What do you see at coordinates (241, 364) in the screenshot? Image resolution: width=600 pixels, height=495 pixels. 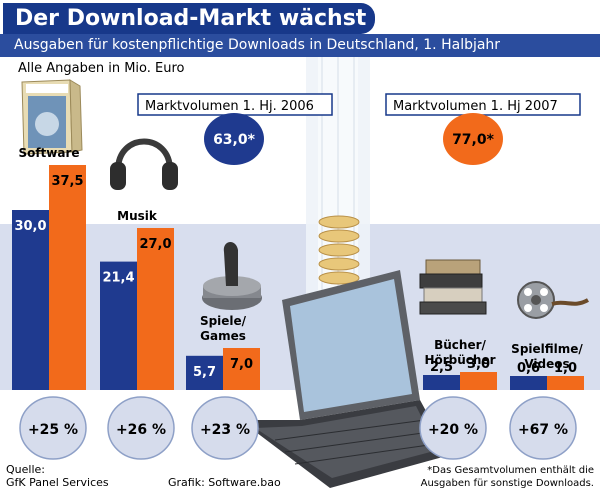 I see `data-label-2-1: 7,0` at bounding box center [241, 364].